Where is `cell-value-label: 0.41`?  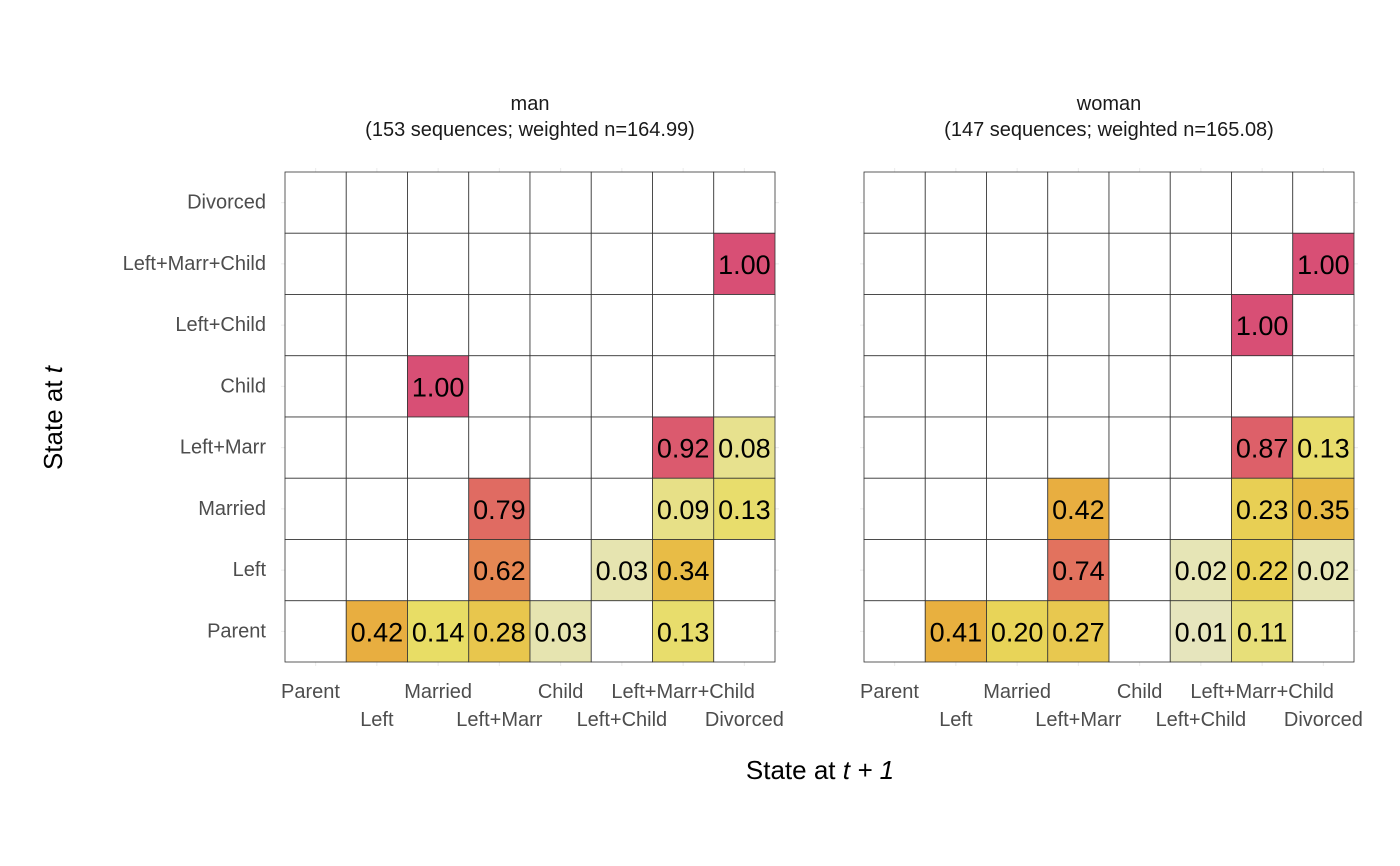 cell-value-label: 0.41 is located at coordinates (956, 632).